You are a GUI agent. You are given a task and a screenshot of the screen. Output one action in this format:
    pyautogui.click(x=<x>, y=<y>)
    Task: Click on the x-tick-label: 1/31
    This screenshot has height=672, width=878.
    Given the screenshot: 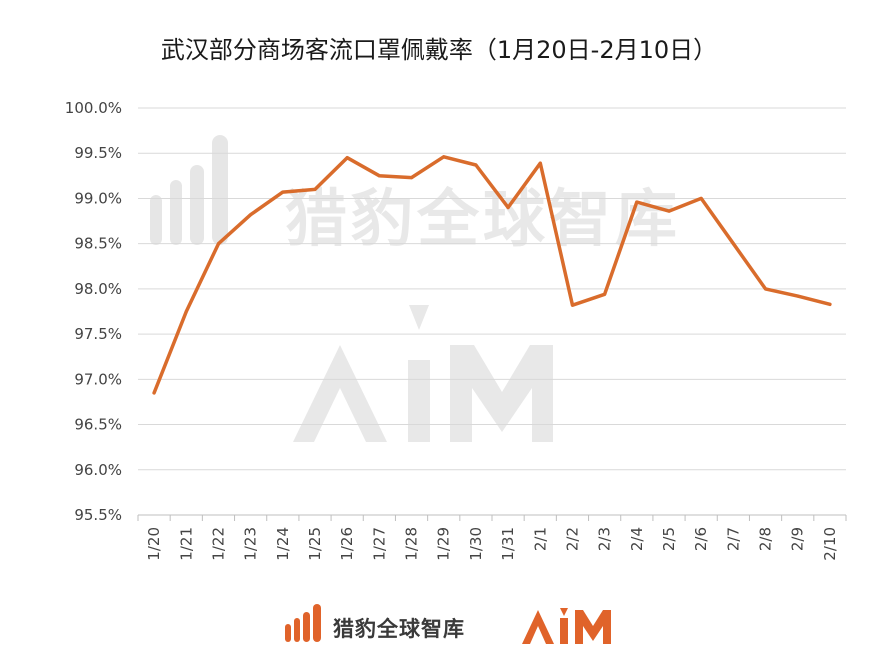 What is the action you would take?
    pyautogui.click(x=508, y=544)
    